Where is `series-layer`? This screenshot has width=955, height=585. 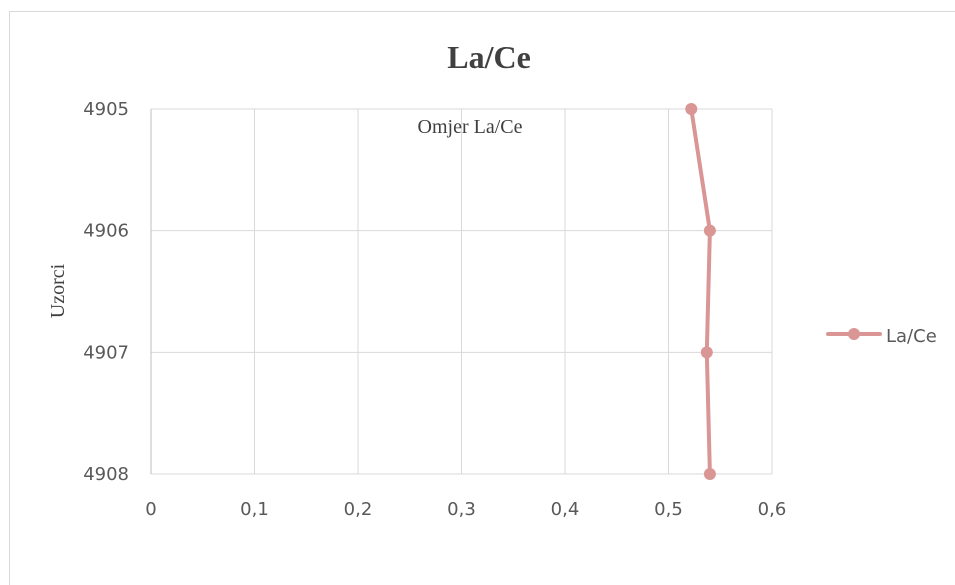
series-layer is located at coordinates (700, 291).